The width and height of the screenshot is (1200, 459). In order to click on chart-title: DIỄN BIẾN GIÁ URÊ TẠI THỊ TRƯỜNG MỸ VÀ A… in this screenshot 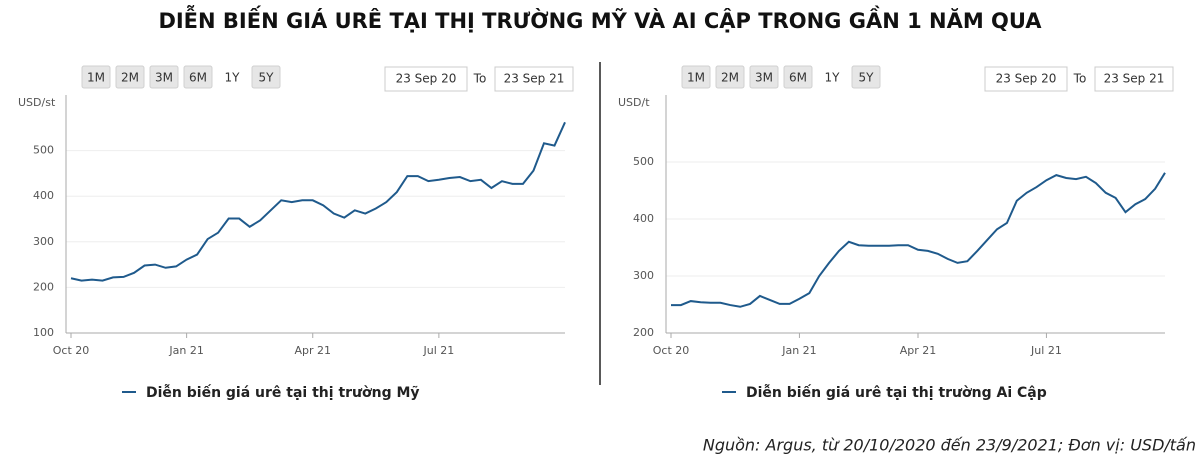, I will do `click(600, 19)`.